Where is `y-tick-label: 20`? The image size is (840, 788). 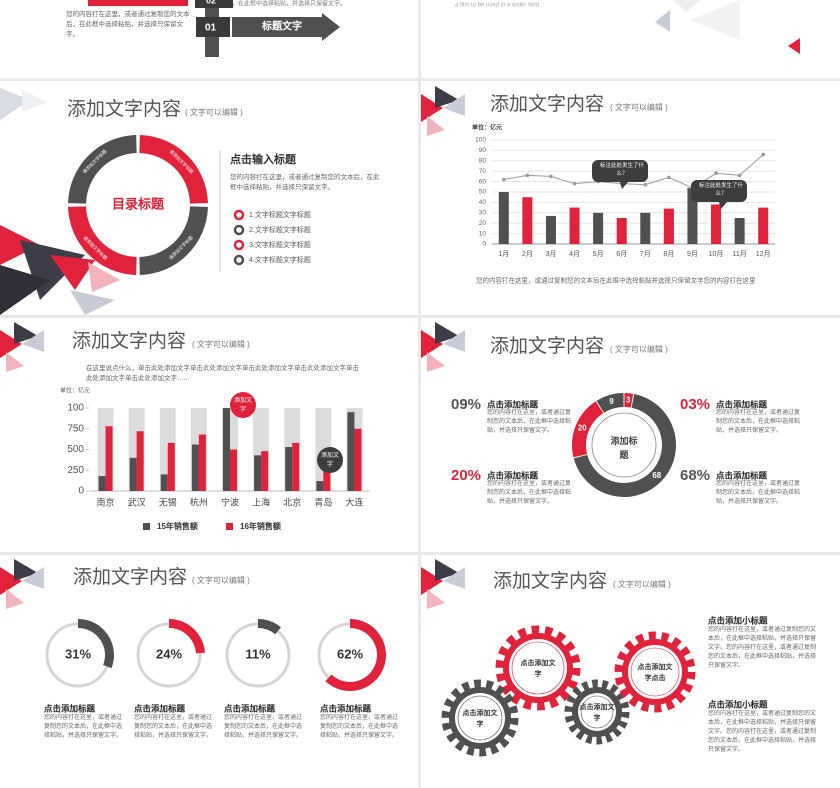
y-tick-label: 20 is located at coordinates (483, 223).